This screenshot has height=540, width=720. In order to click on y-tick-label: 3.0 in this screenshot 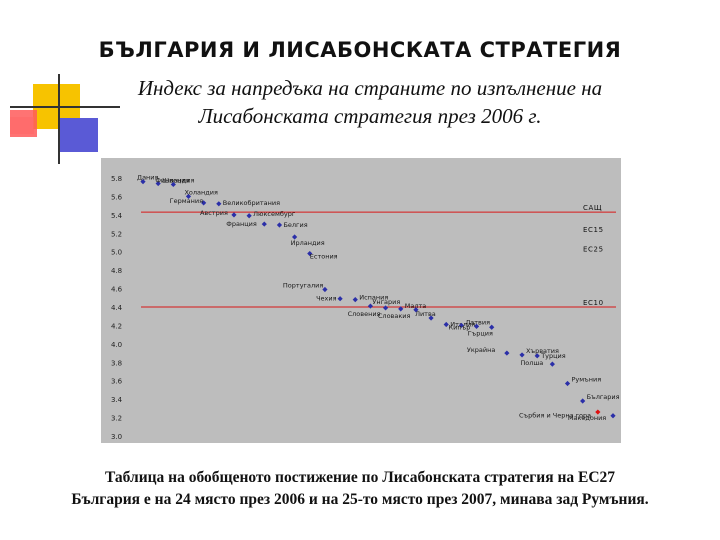, I will do `click(116, 437)`.